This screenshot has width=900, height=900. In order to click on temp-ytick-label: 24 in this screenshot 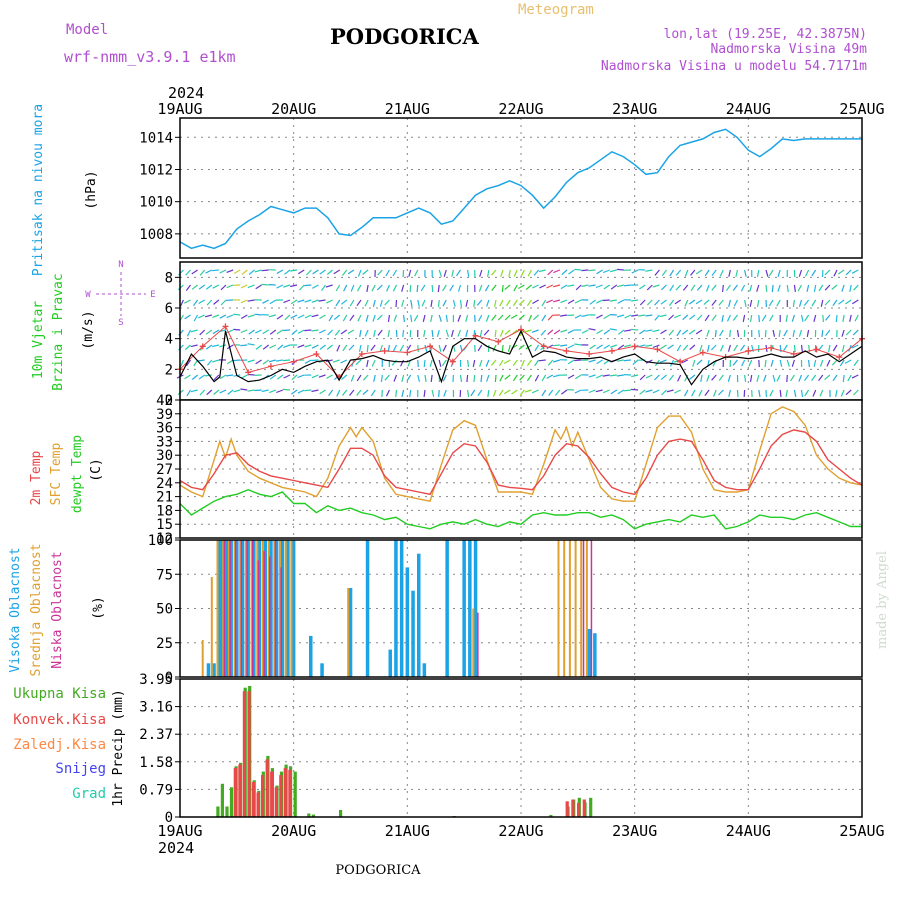, I will do `click(164, 484)`.